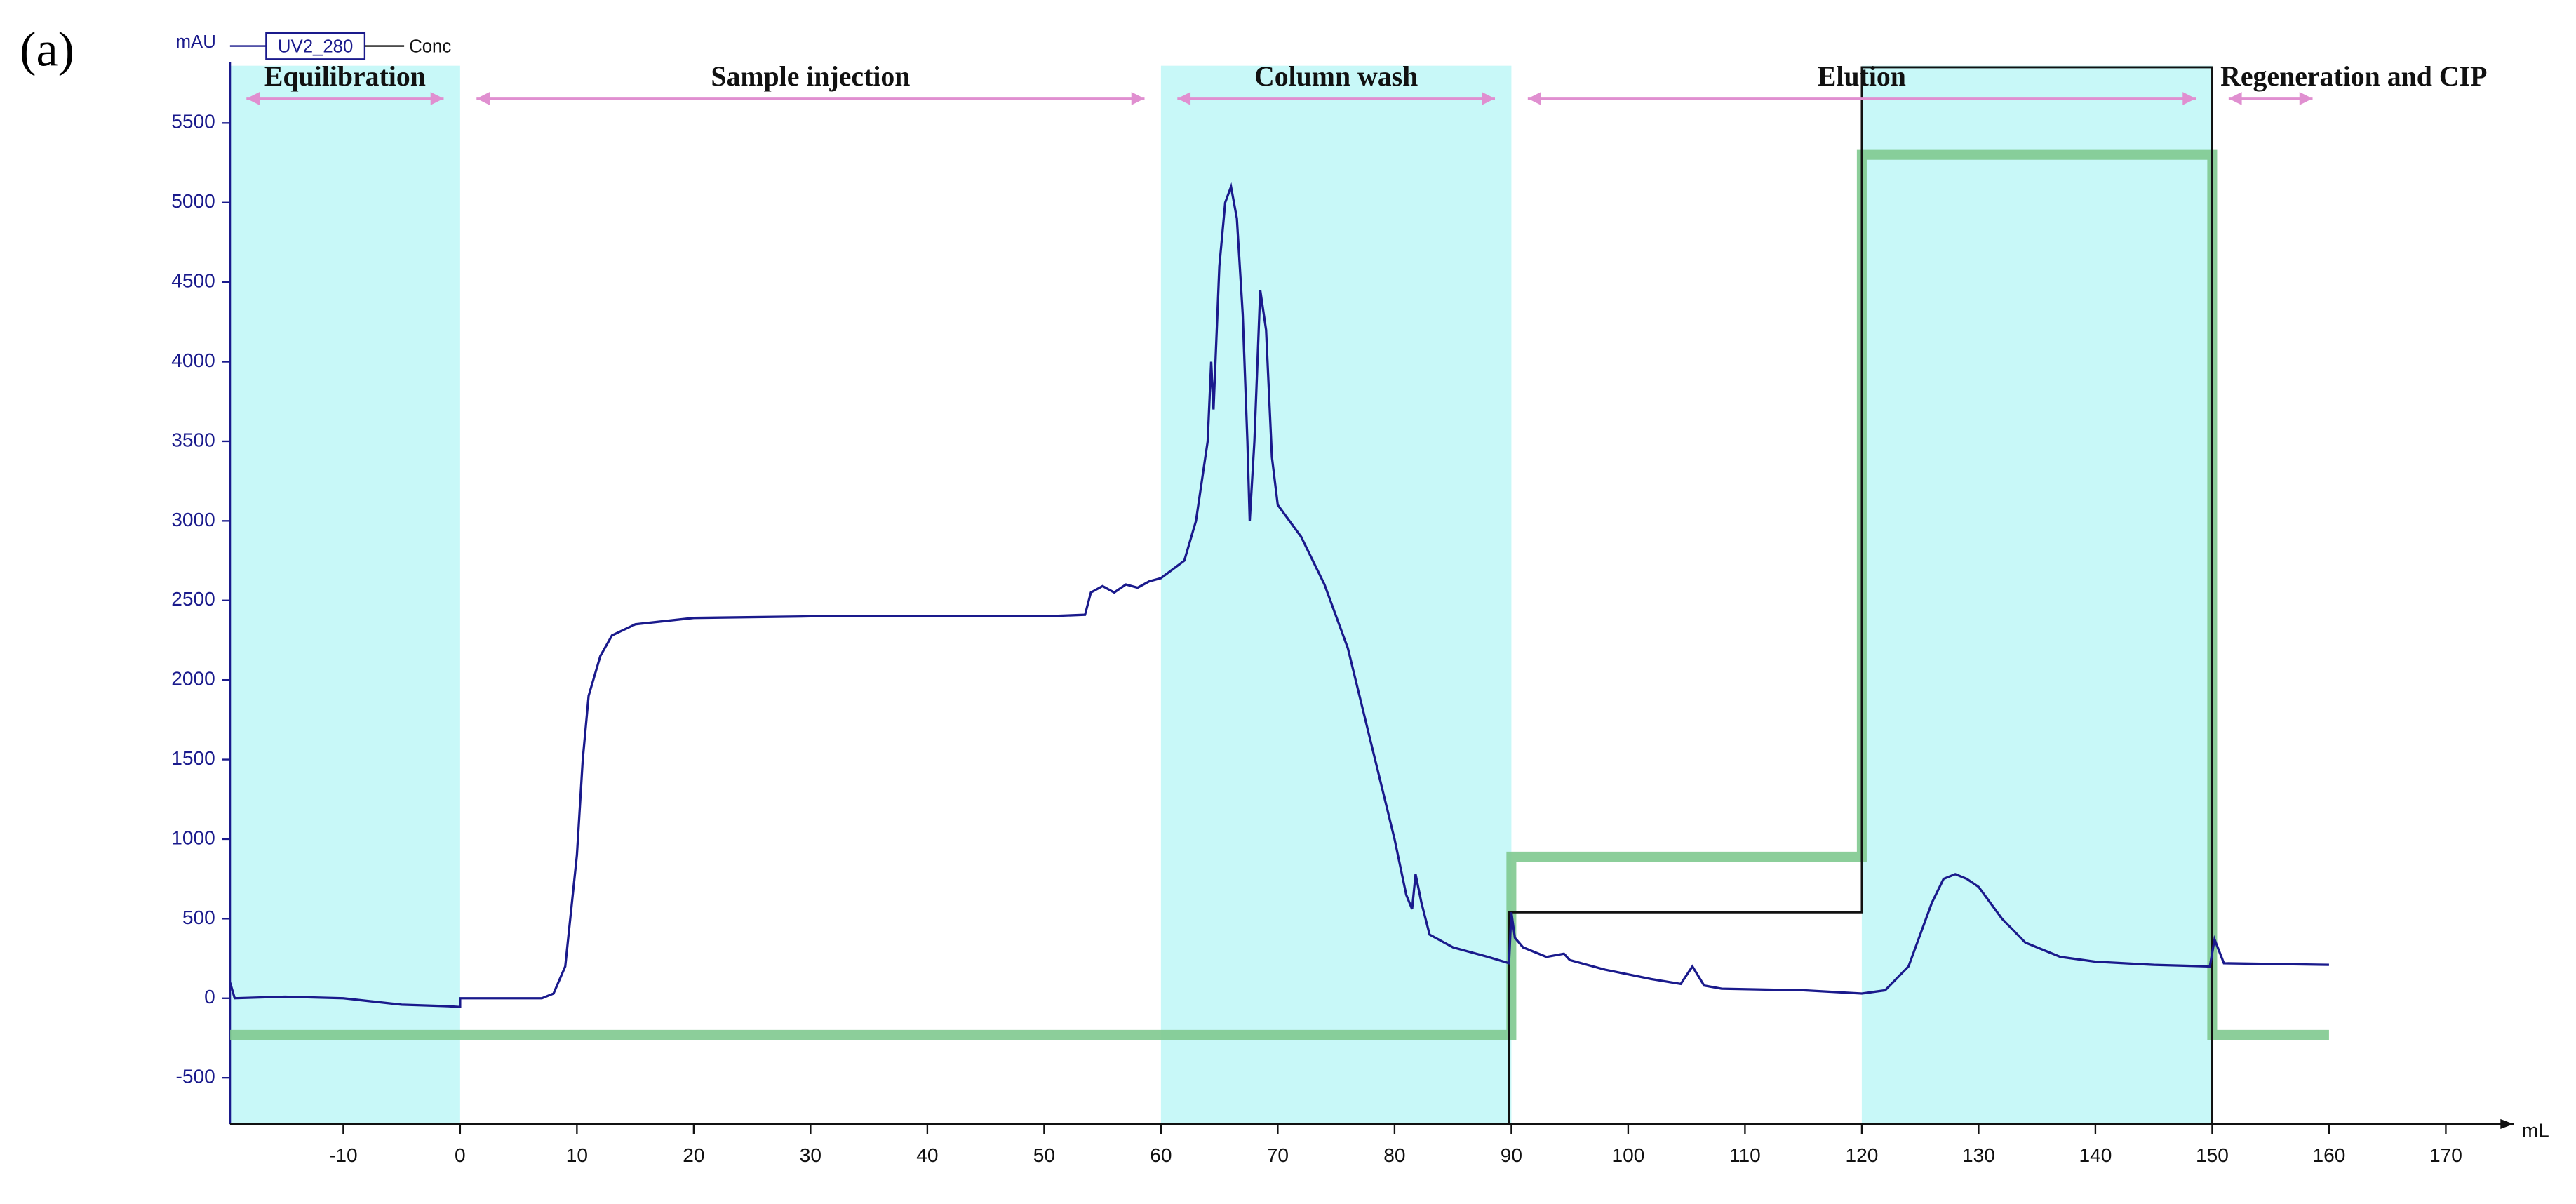 The width and height of the screenshot is (2576, 1204). I want to click on y-tick-label: -500, so click(195, 1077).